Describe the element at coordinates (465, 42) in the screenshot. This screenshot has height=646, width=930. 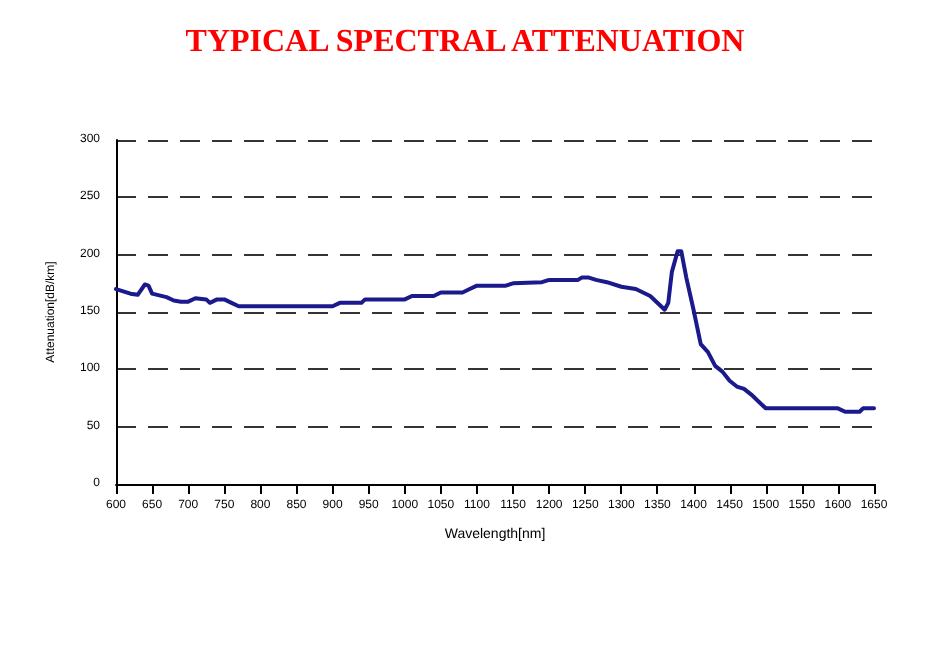
I see `chart-title: TYPICAL SPECTRAL ATTENUATION` at that location.